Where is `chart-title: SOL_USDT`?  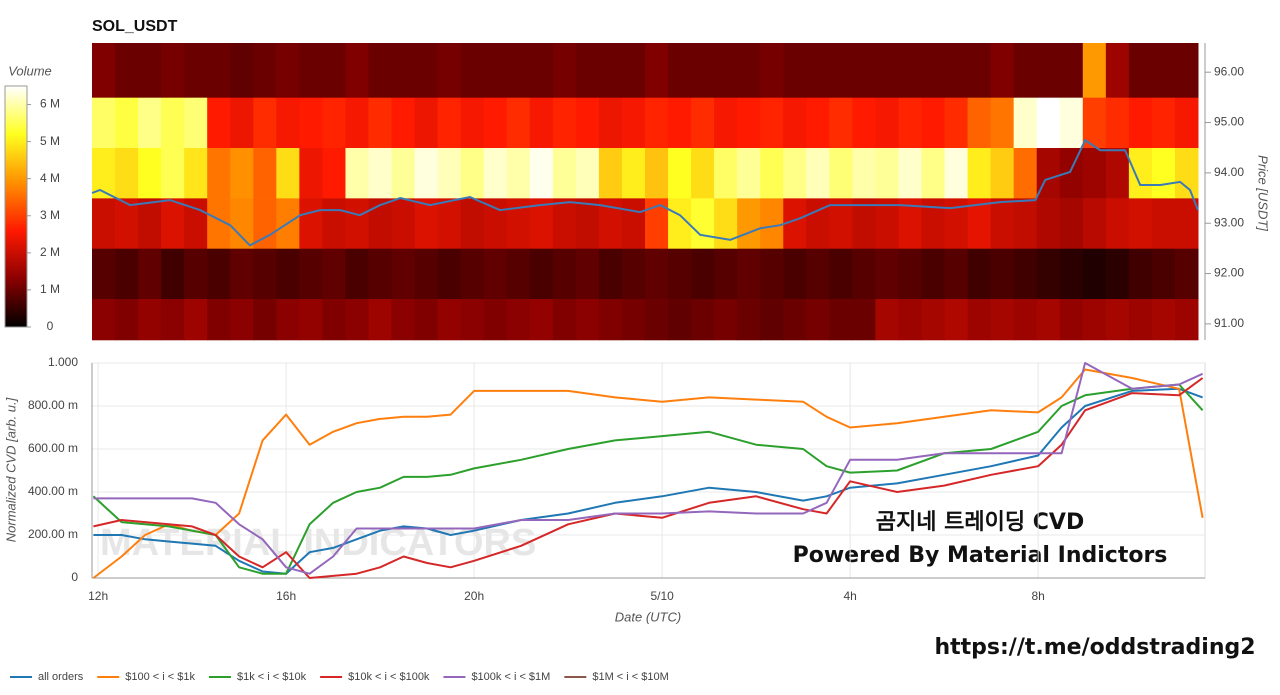 chart-title: SOL_USDT is located at coordinates (135, 26).